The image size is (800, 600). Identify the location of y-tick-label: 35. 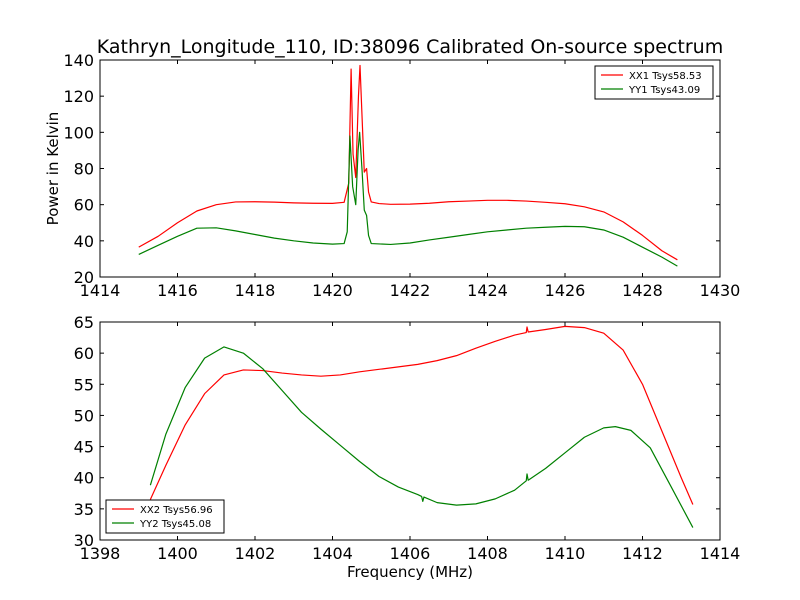
(84, 509).